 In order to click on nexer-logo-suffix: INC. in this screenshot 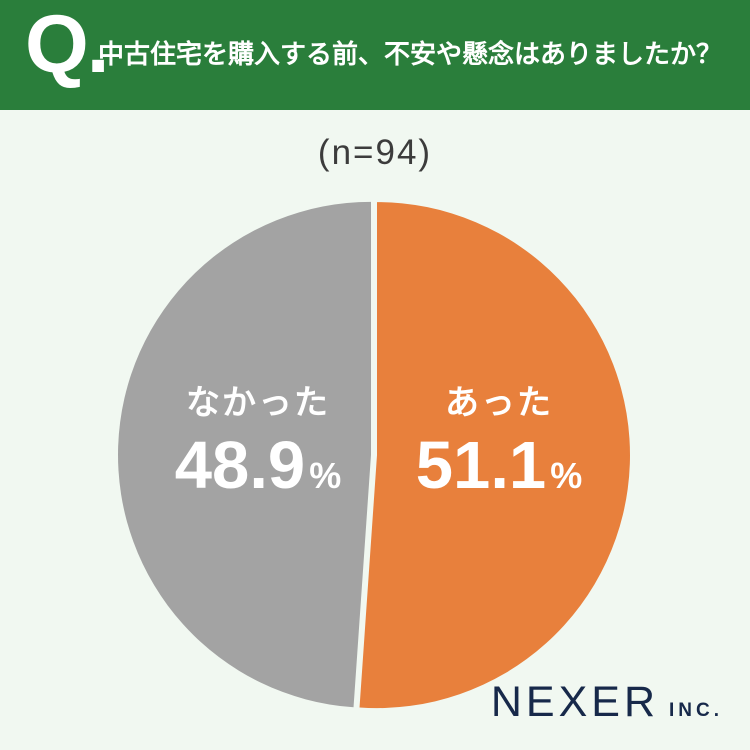, I will do `click(696, 710)`.